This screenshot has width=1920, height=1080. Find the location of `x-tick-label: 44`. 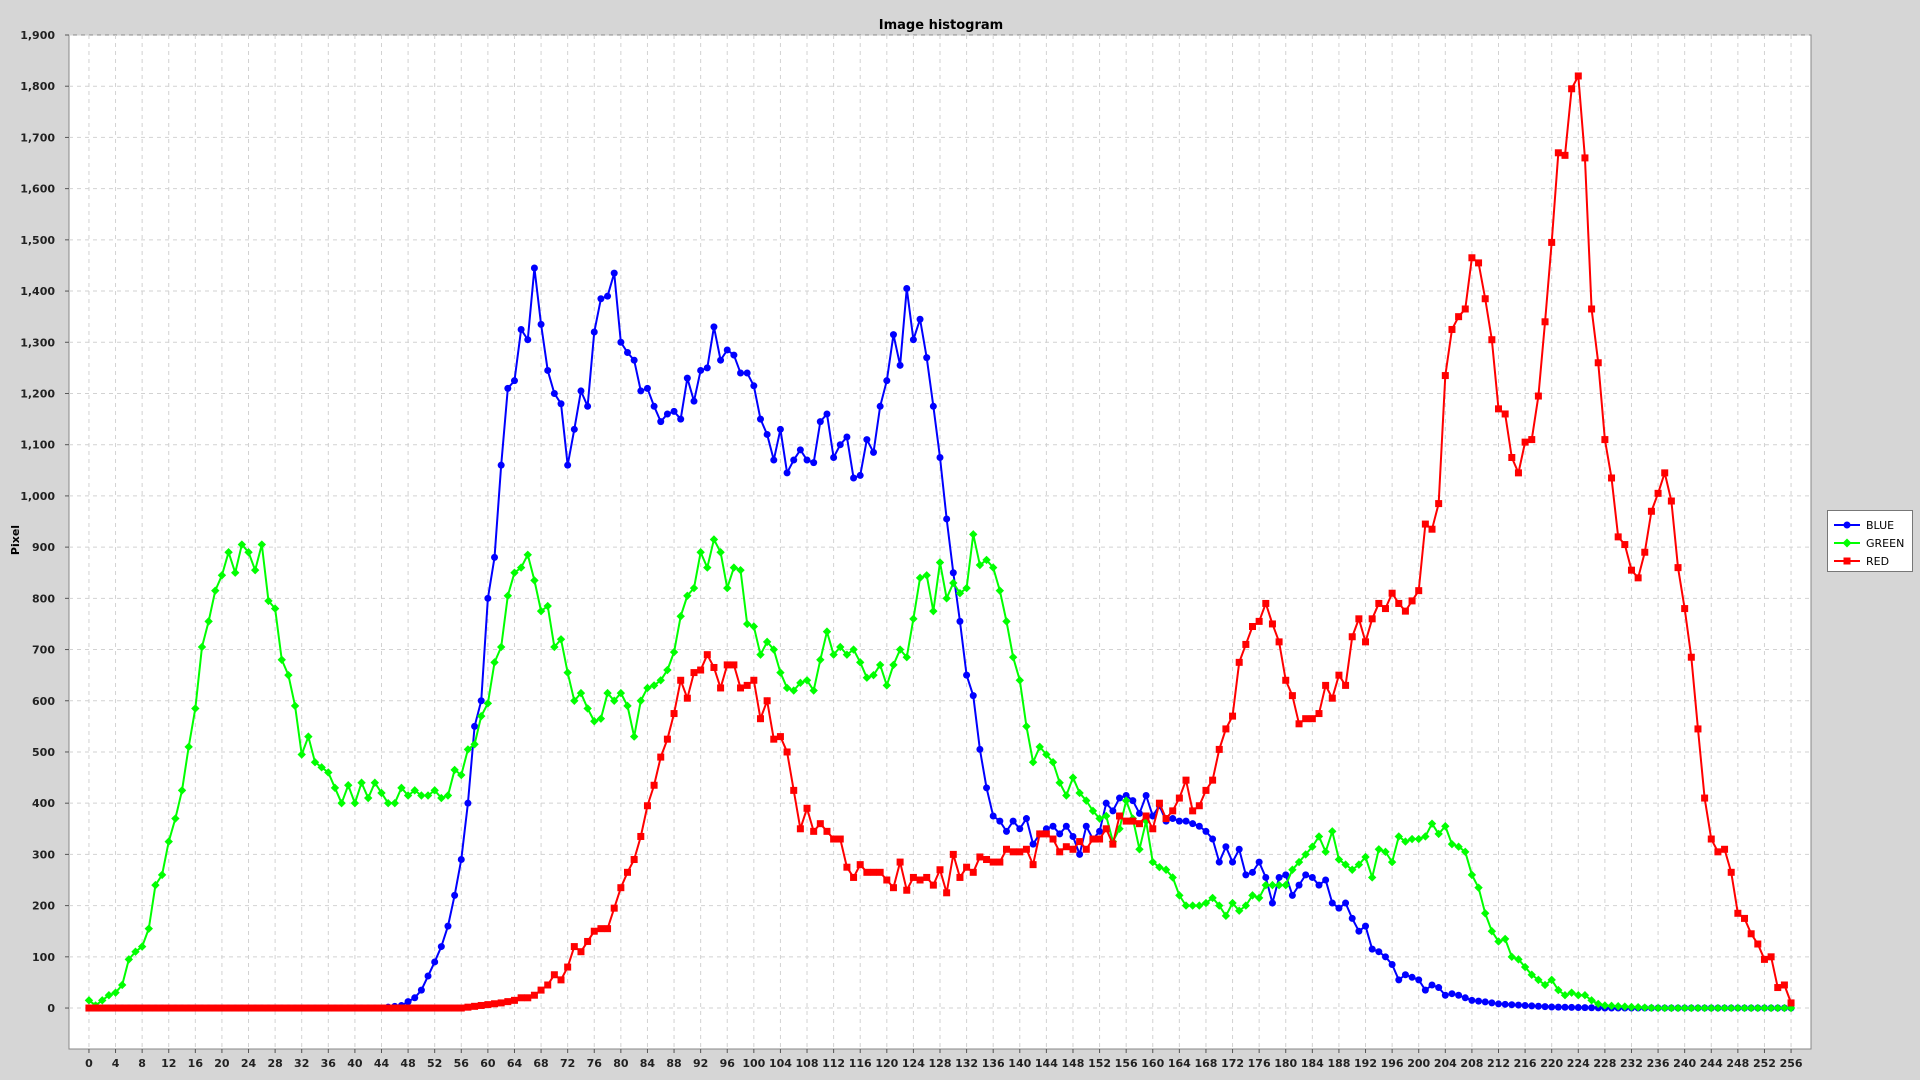

x-tick-label: 44 is located at coordinates (382, 1063).